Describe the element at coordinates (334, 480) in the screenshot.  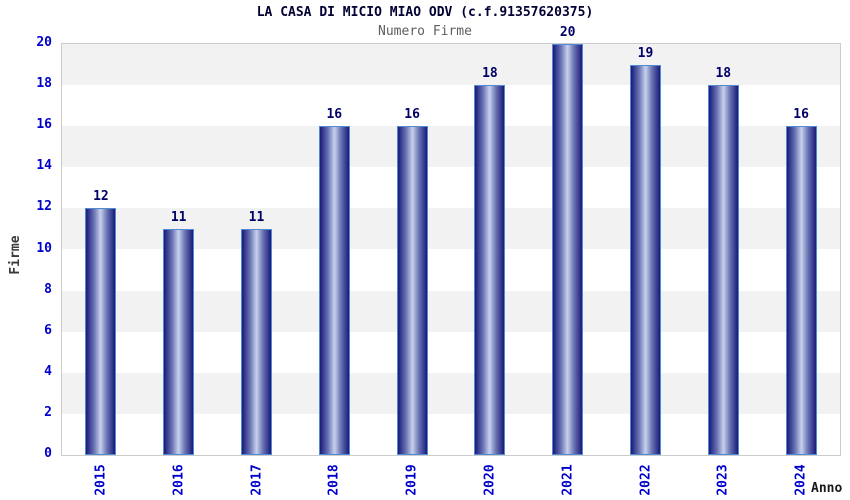
I see `x-tick-label-2018: 2018` at that location.